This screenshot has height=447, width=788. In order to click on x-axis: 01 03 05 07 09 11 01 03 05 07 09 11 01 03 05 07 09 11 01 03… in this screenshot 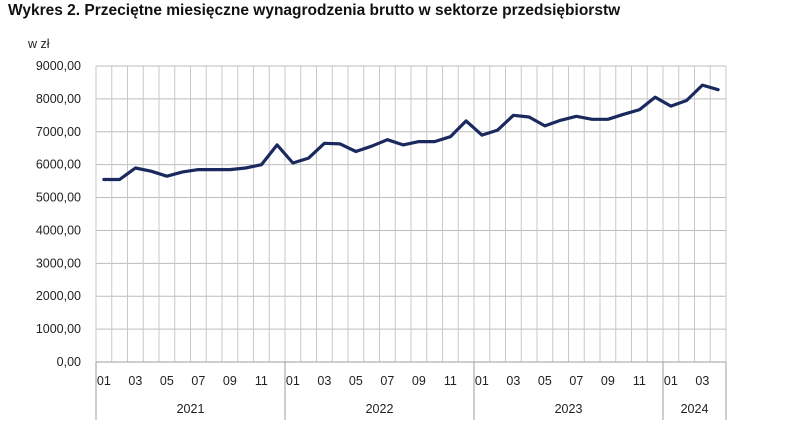, I will do `click(411, 390)`.